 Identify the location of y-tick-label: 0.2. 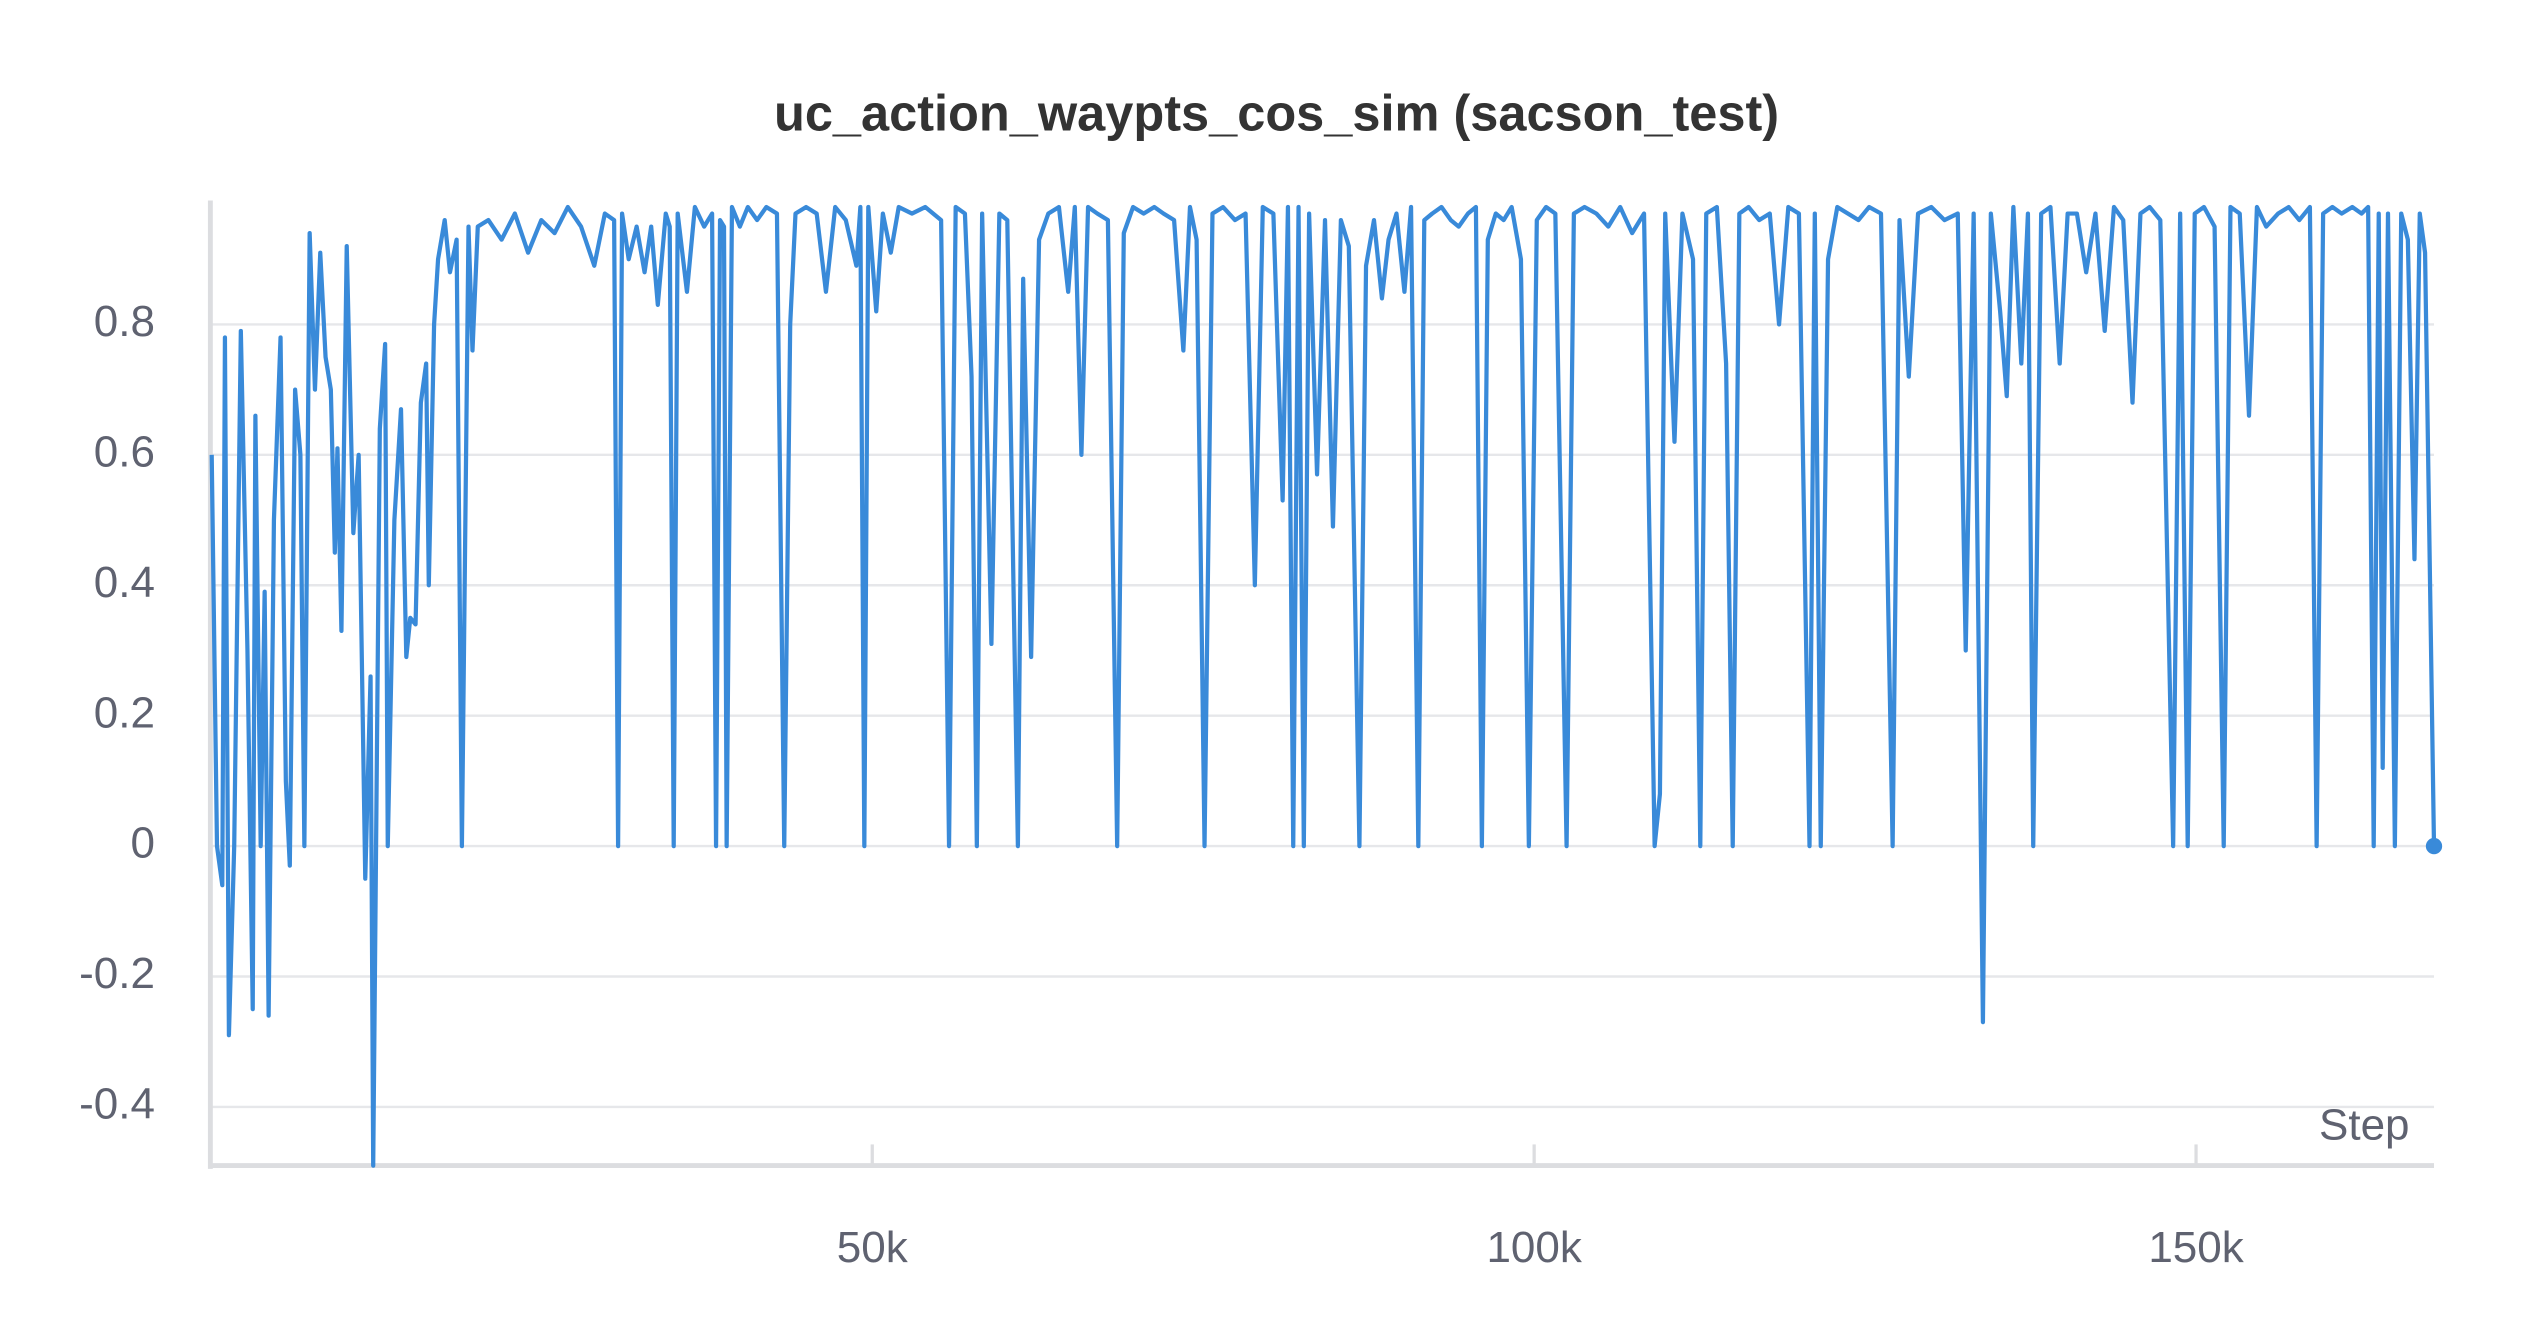
(124, 712).